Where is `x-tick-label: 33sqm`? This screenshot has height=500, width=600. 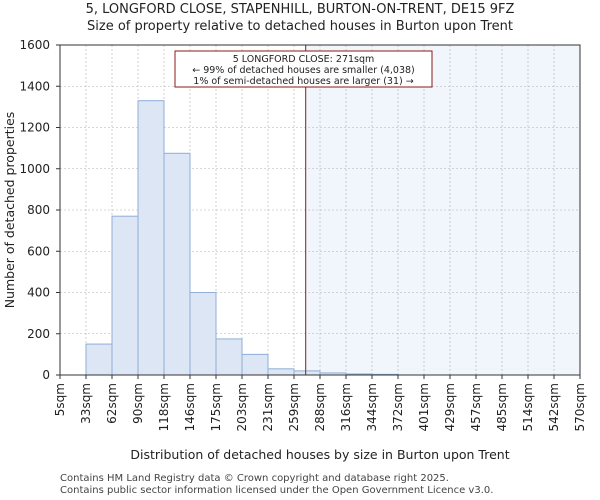 x-tick-label: 33sqm is located at coordinates (86, 403).